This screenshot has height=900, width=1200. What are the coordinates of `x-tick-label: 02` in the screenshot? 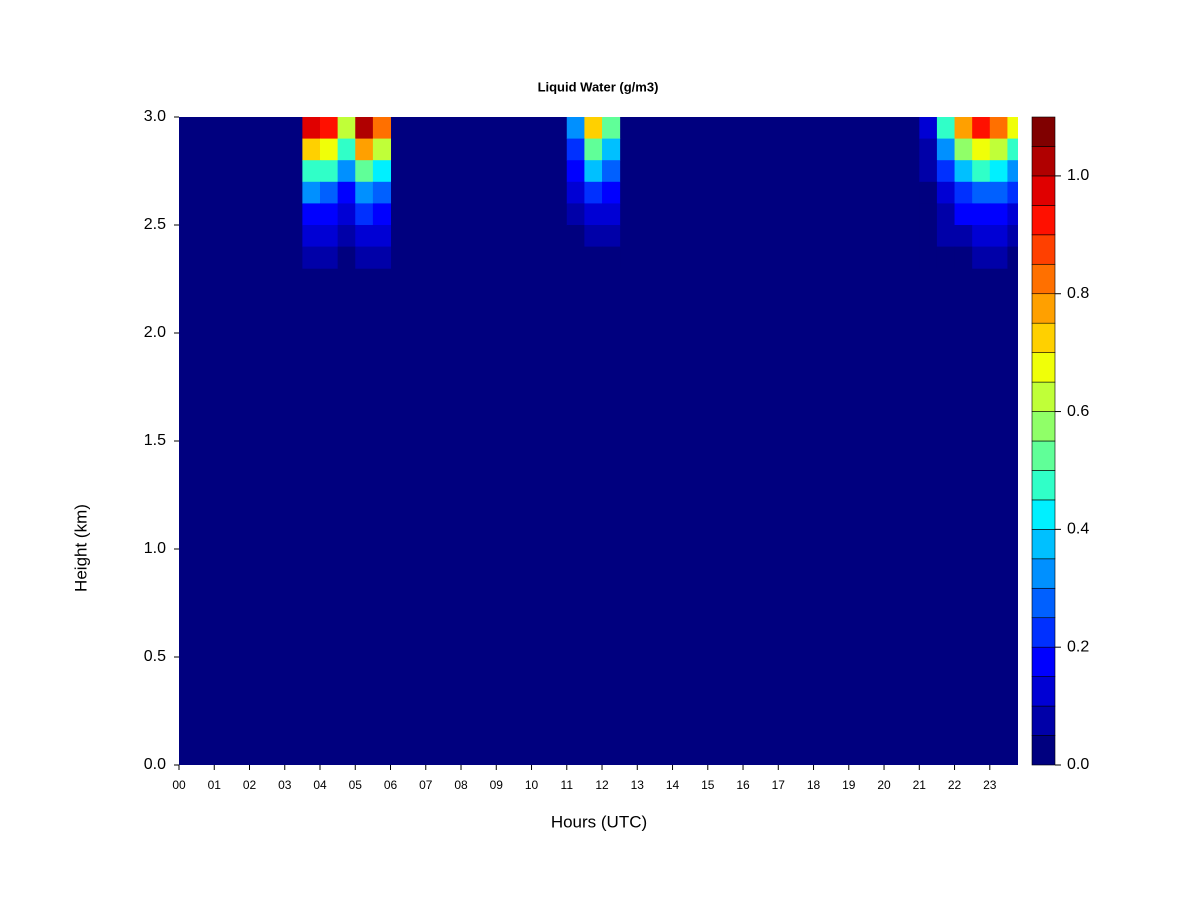 It's located at (250, 785).